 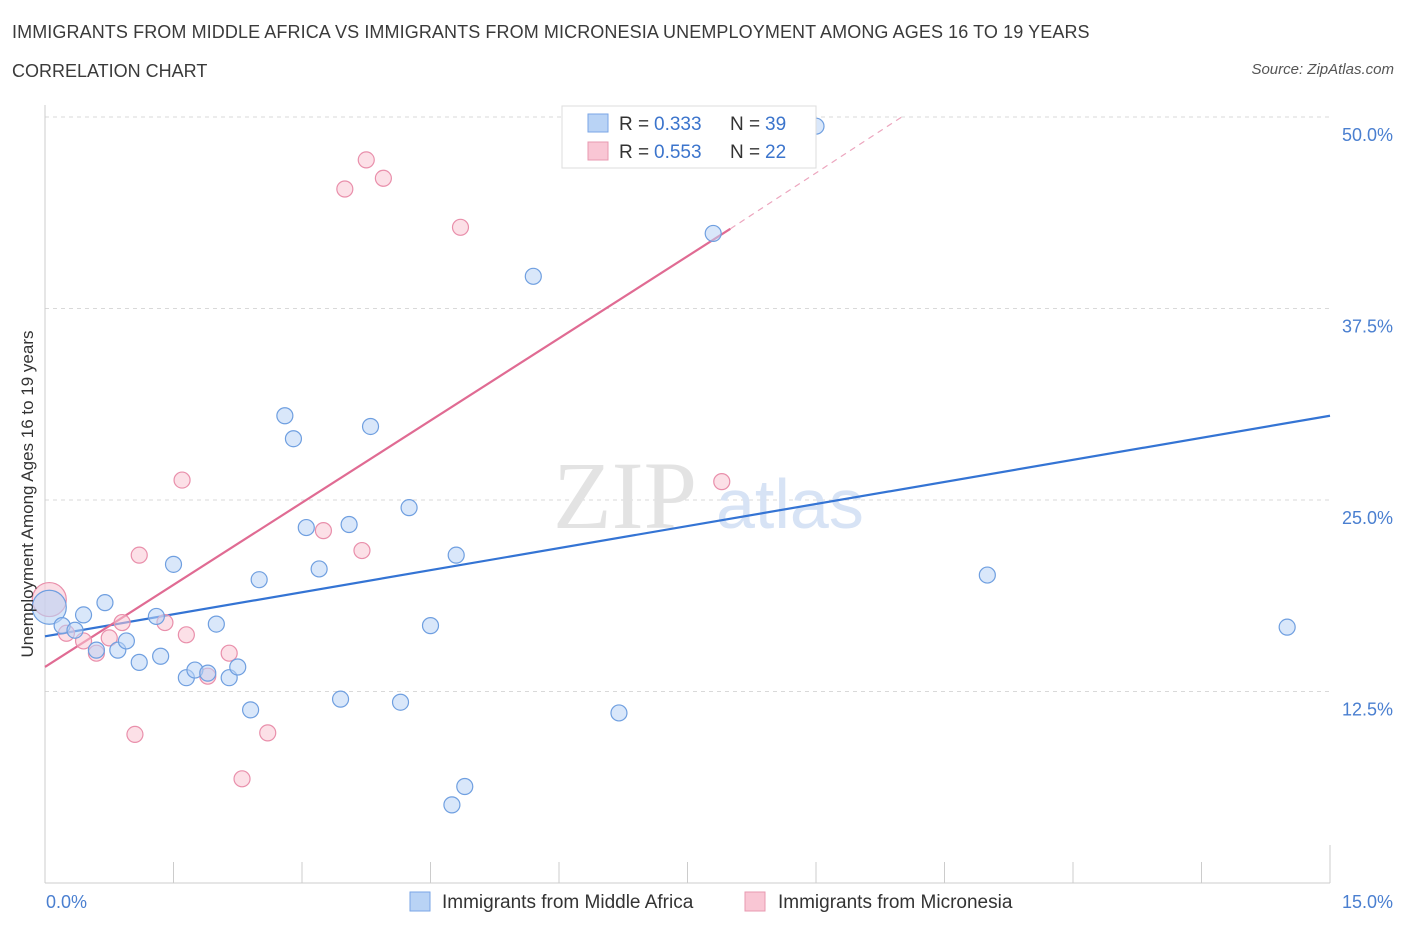 What do you see at coordinates (775, 152) in the screenshot?
I see `legend-n-value-2: 22` at bounding box center [775, 152].